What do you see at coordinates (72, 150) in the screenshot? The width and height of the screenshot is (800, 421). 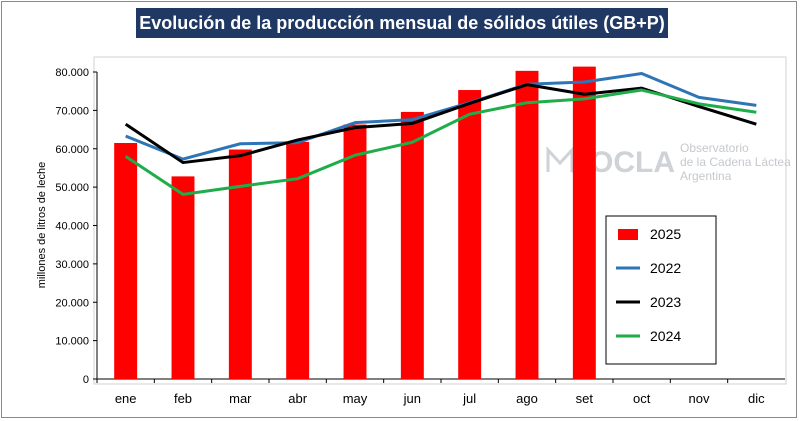 I see `y-tick-label: 60.000` at bounding box center [72, 150].